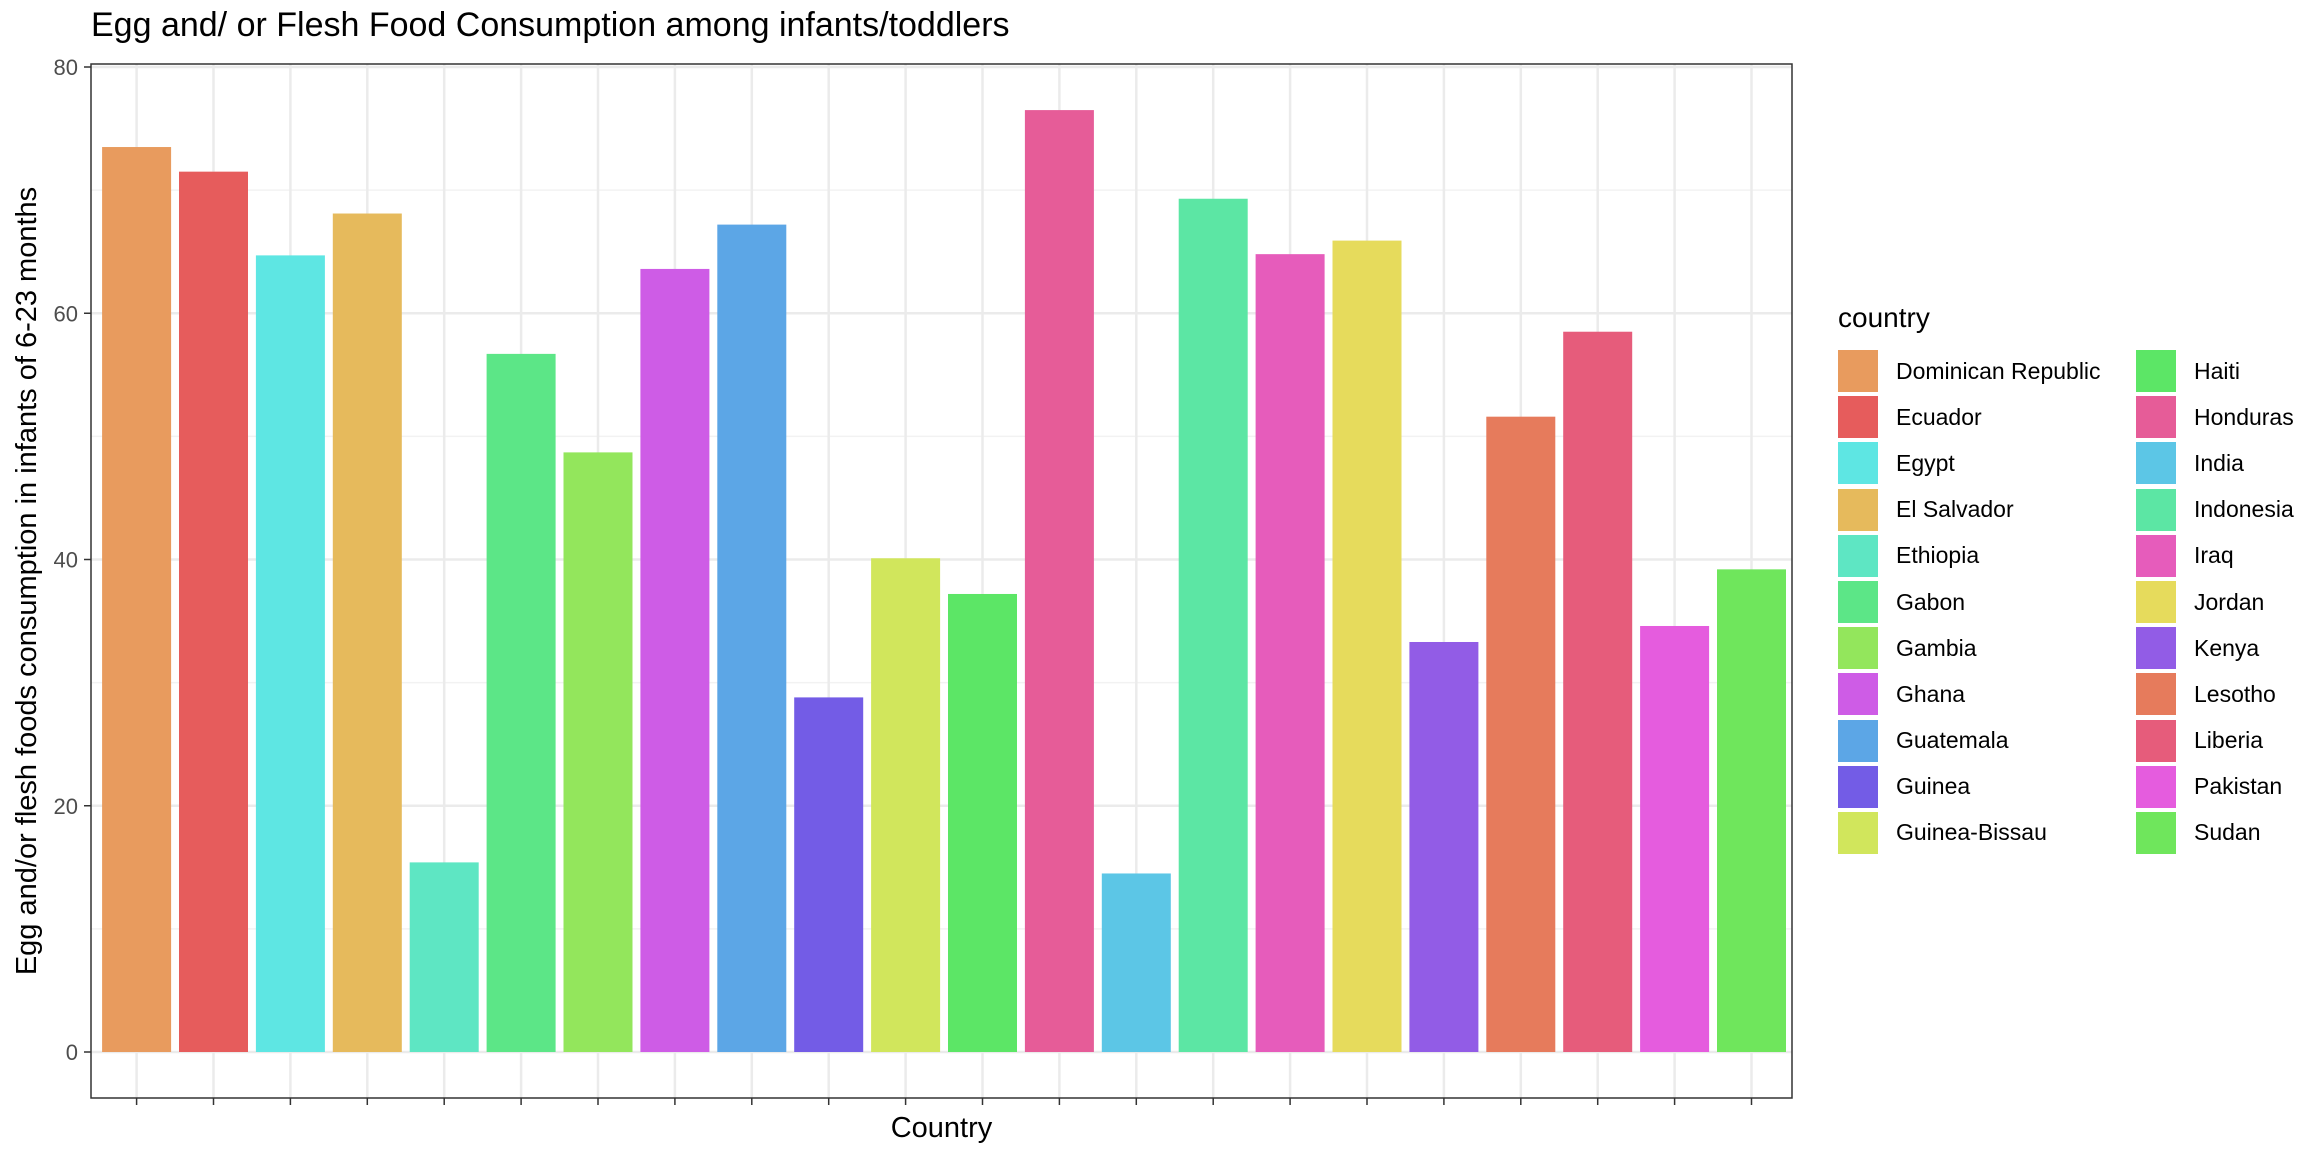  I want to click on bar-kenya, so click(1444, 846).